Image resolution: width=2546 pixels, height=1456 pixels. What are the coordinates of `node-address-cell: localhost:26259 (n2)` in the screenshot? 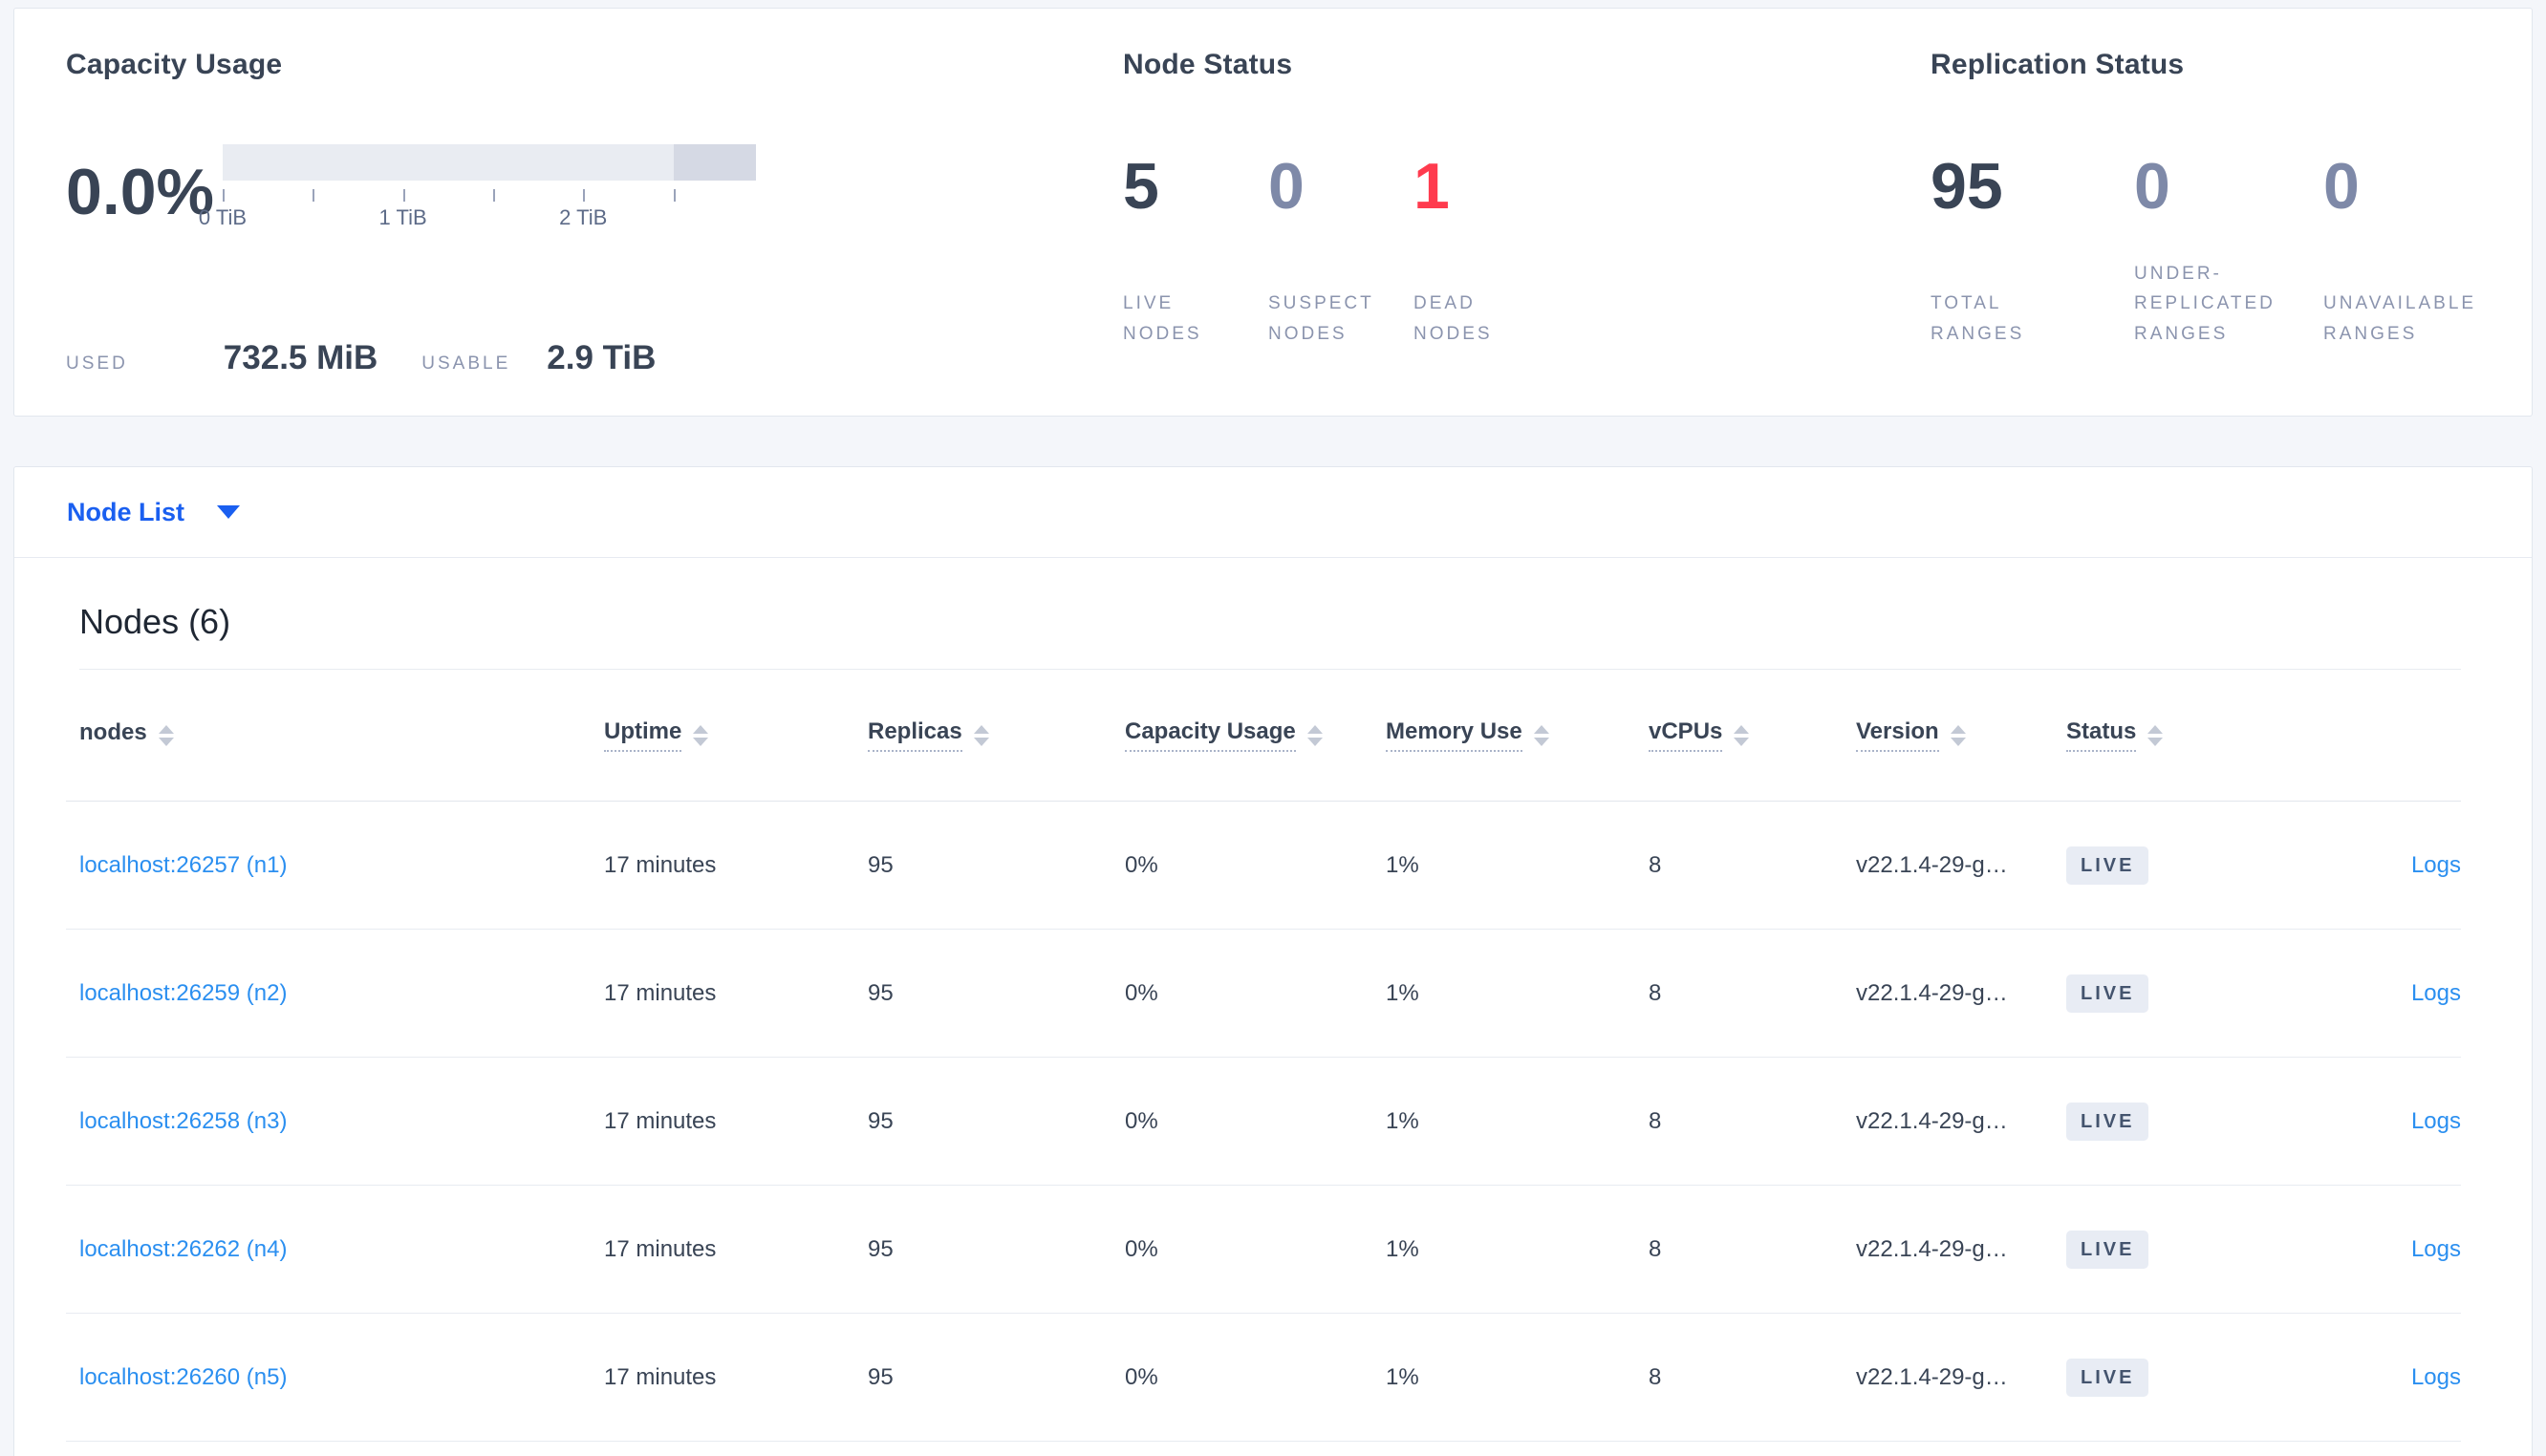 It's located at (341, 994).